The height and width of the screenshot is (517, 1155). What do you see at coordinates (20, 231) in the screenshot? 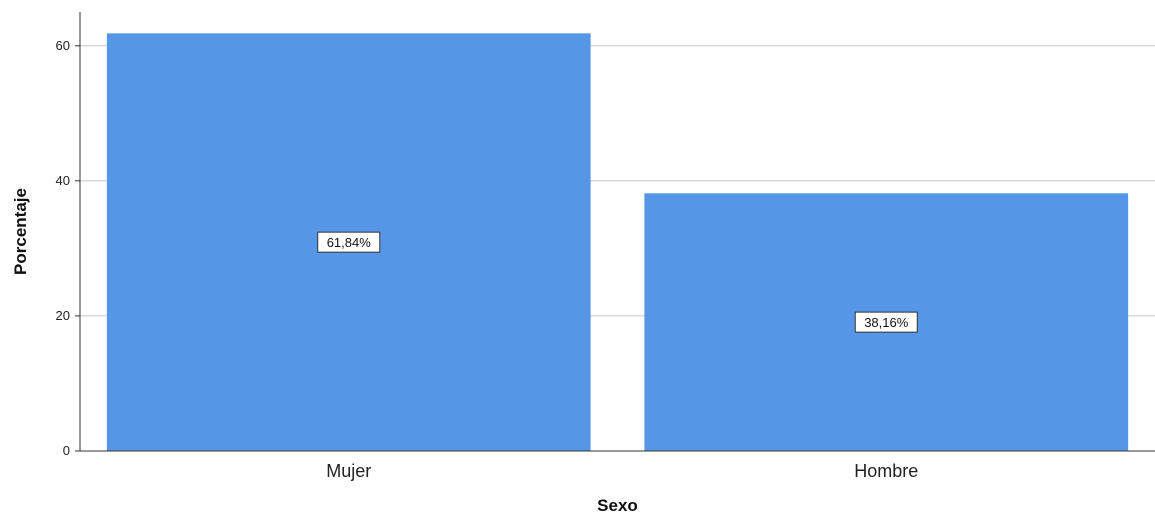
I see `y-axis-title: Porcentaje` at bounding box center [20, 231].